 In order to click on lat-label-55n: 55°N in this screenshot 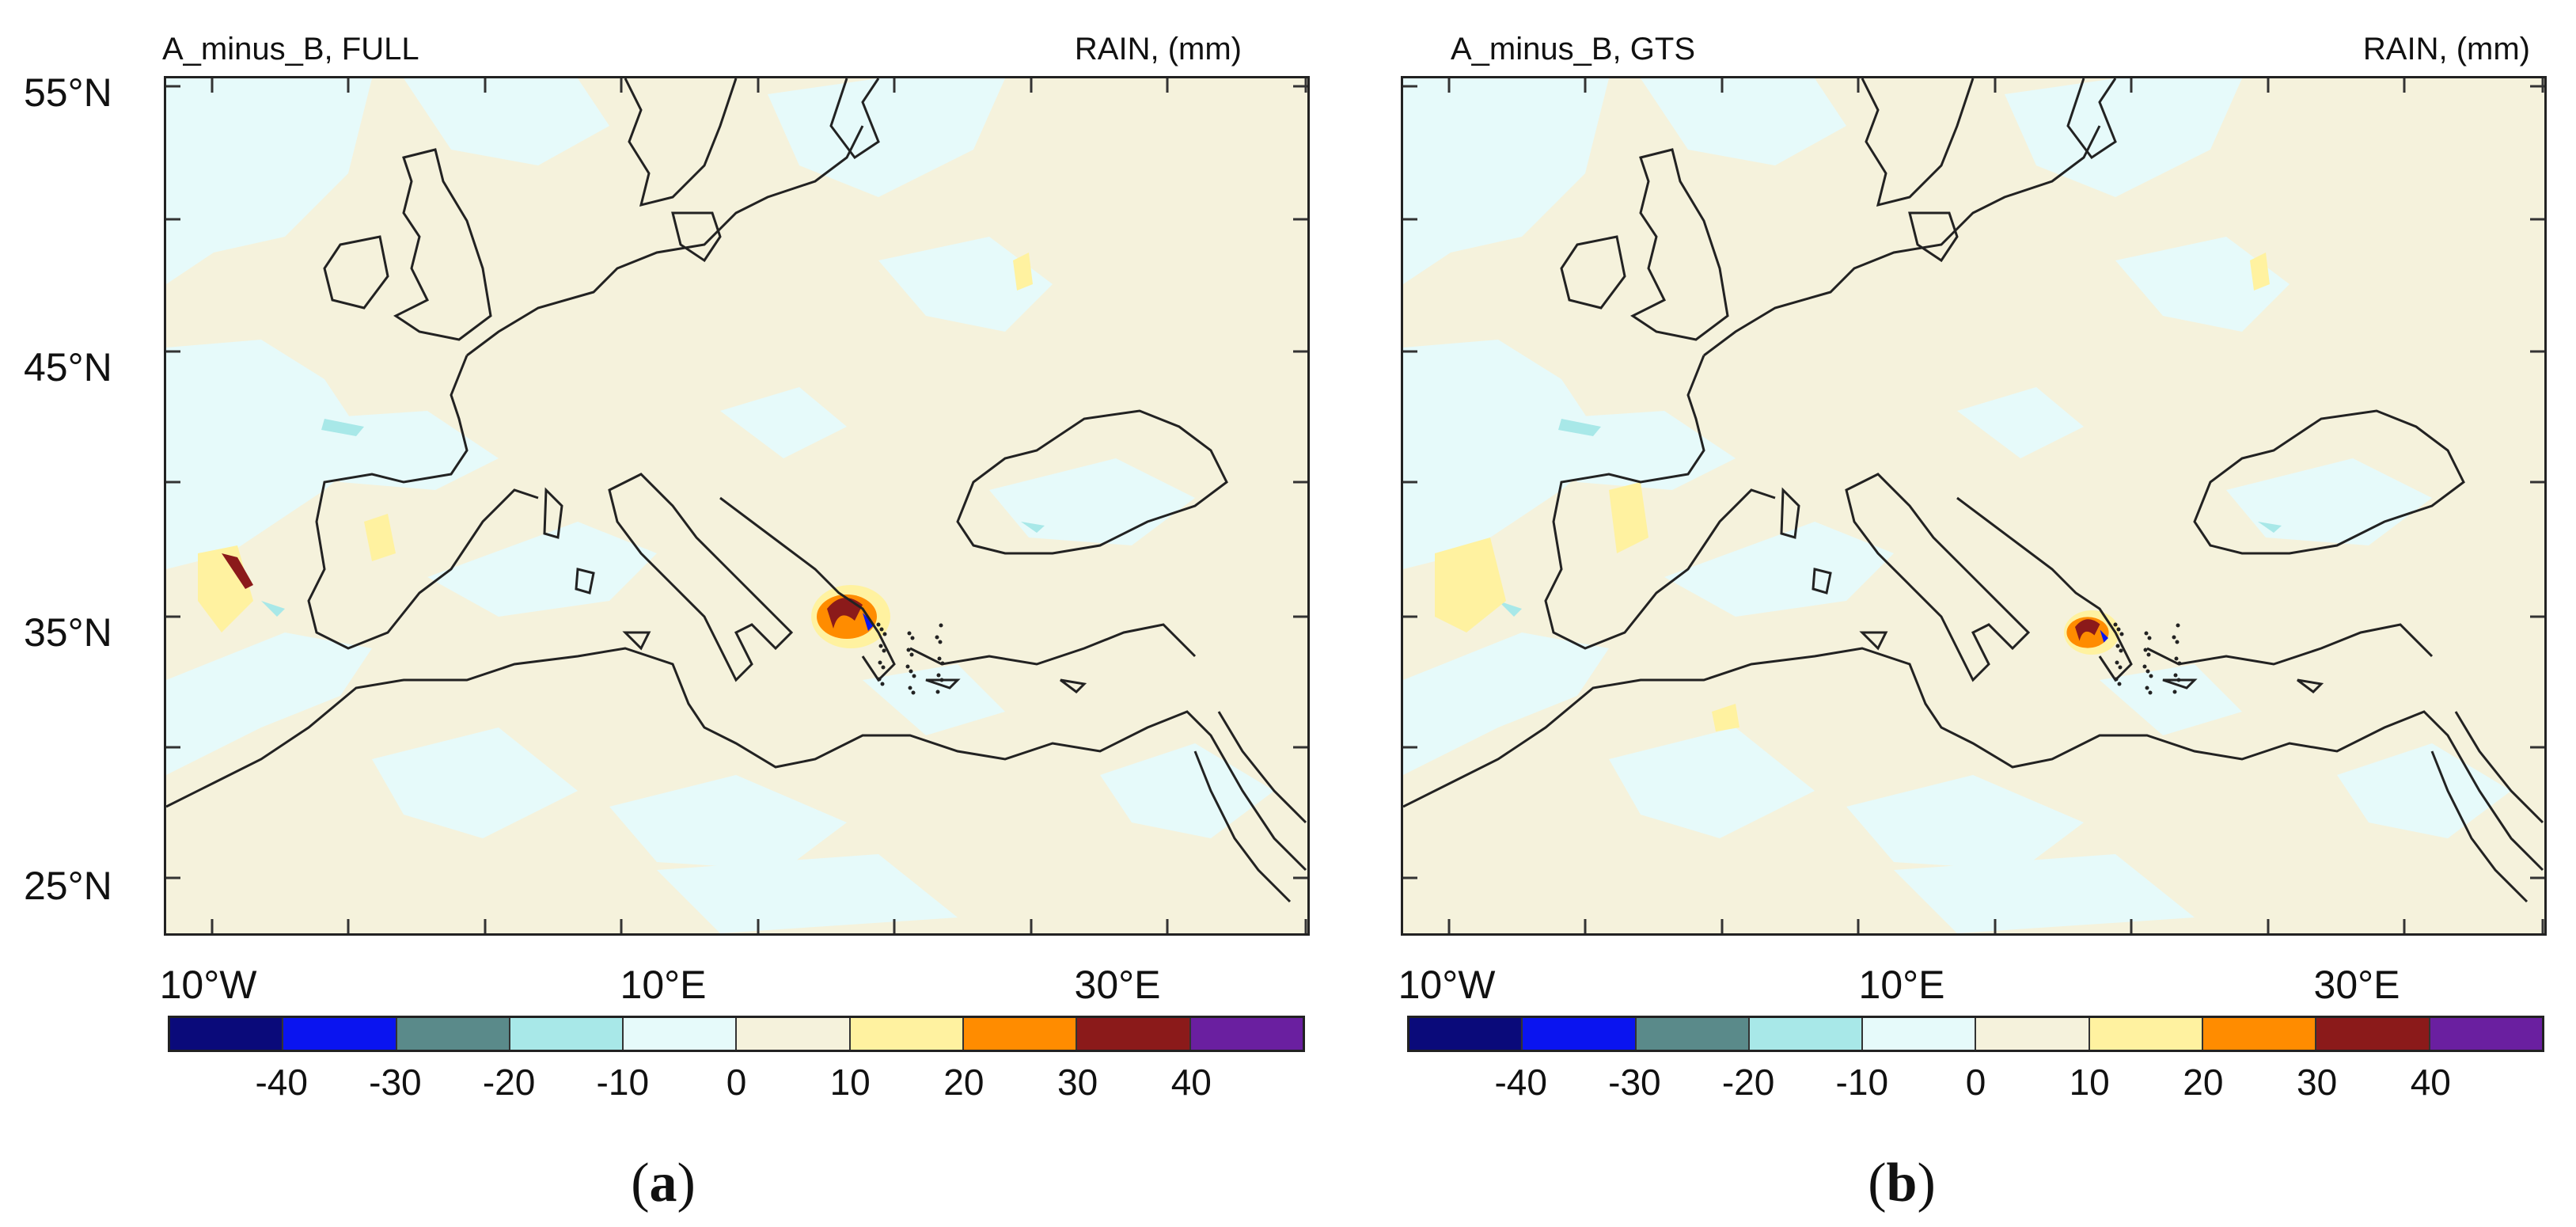, I will do `click(68, 92)`.